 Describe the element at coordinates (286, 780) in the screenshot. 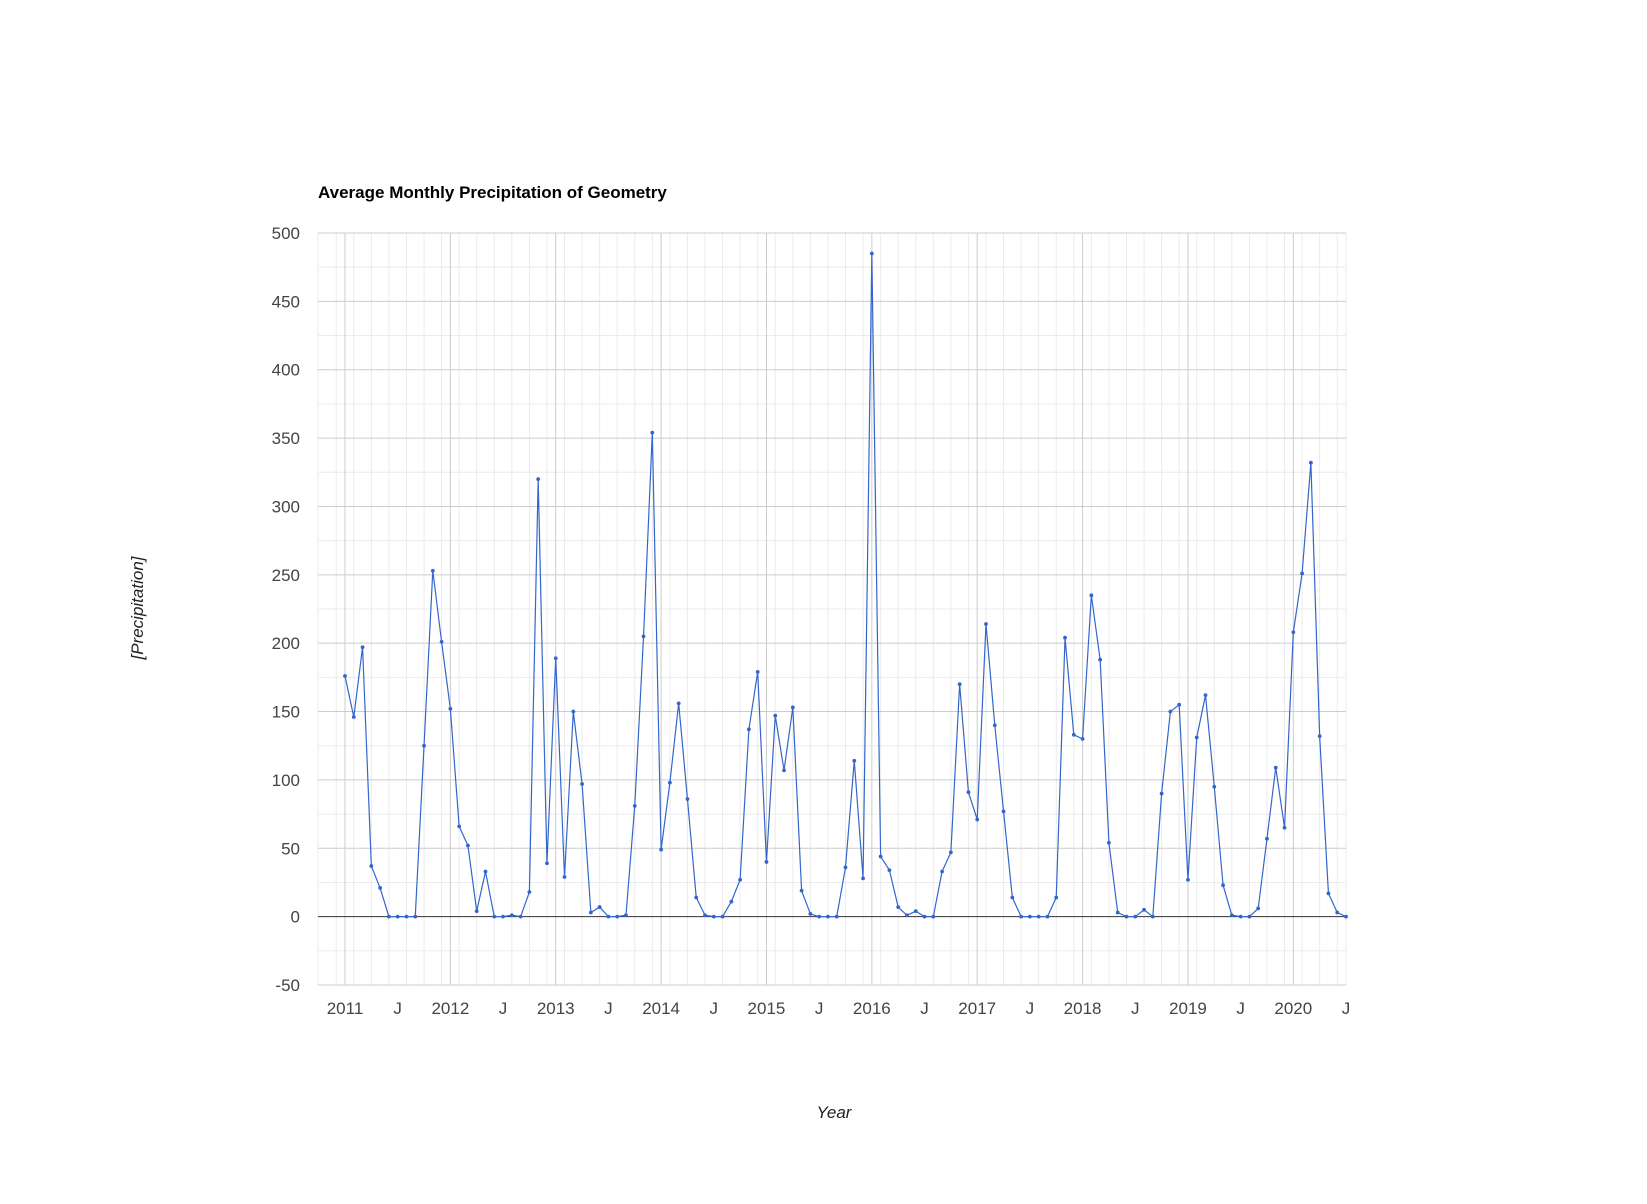

I see `y-tick-label: 100` at that location.